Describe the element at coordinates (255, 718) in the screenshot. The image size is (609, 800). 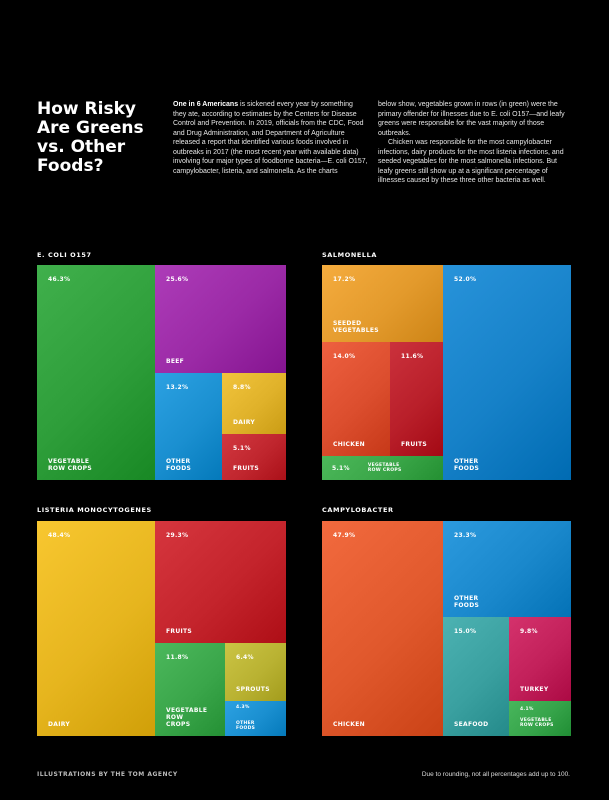
I see `listeria-cell-other-foods: 4.3% OTHER FOODS` at that location.